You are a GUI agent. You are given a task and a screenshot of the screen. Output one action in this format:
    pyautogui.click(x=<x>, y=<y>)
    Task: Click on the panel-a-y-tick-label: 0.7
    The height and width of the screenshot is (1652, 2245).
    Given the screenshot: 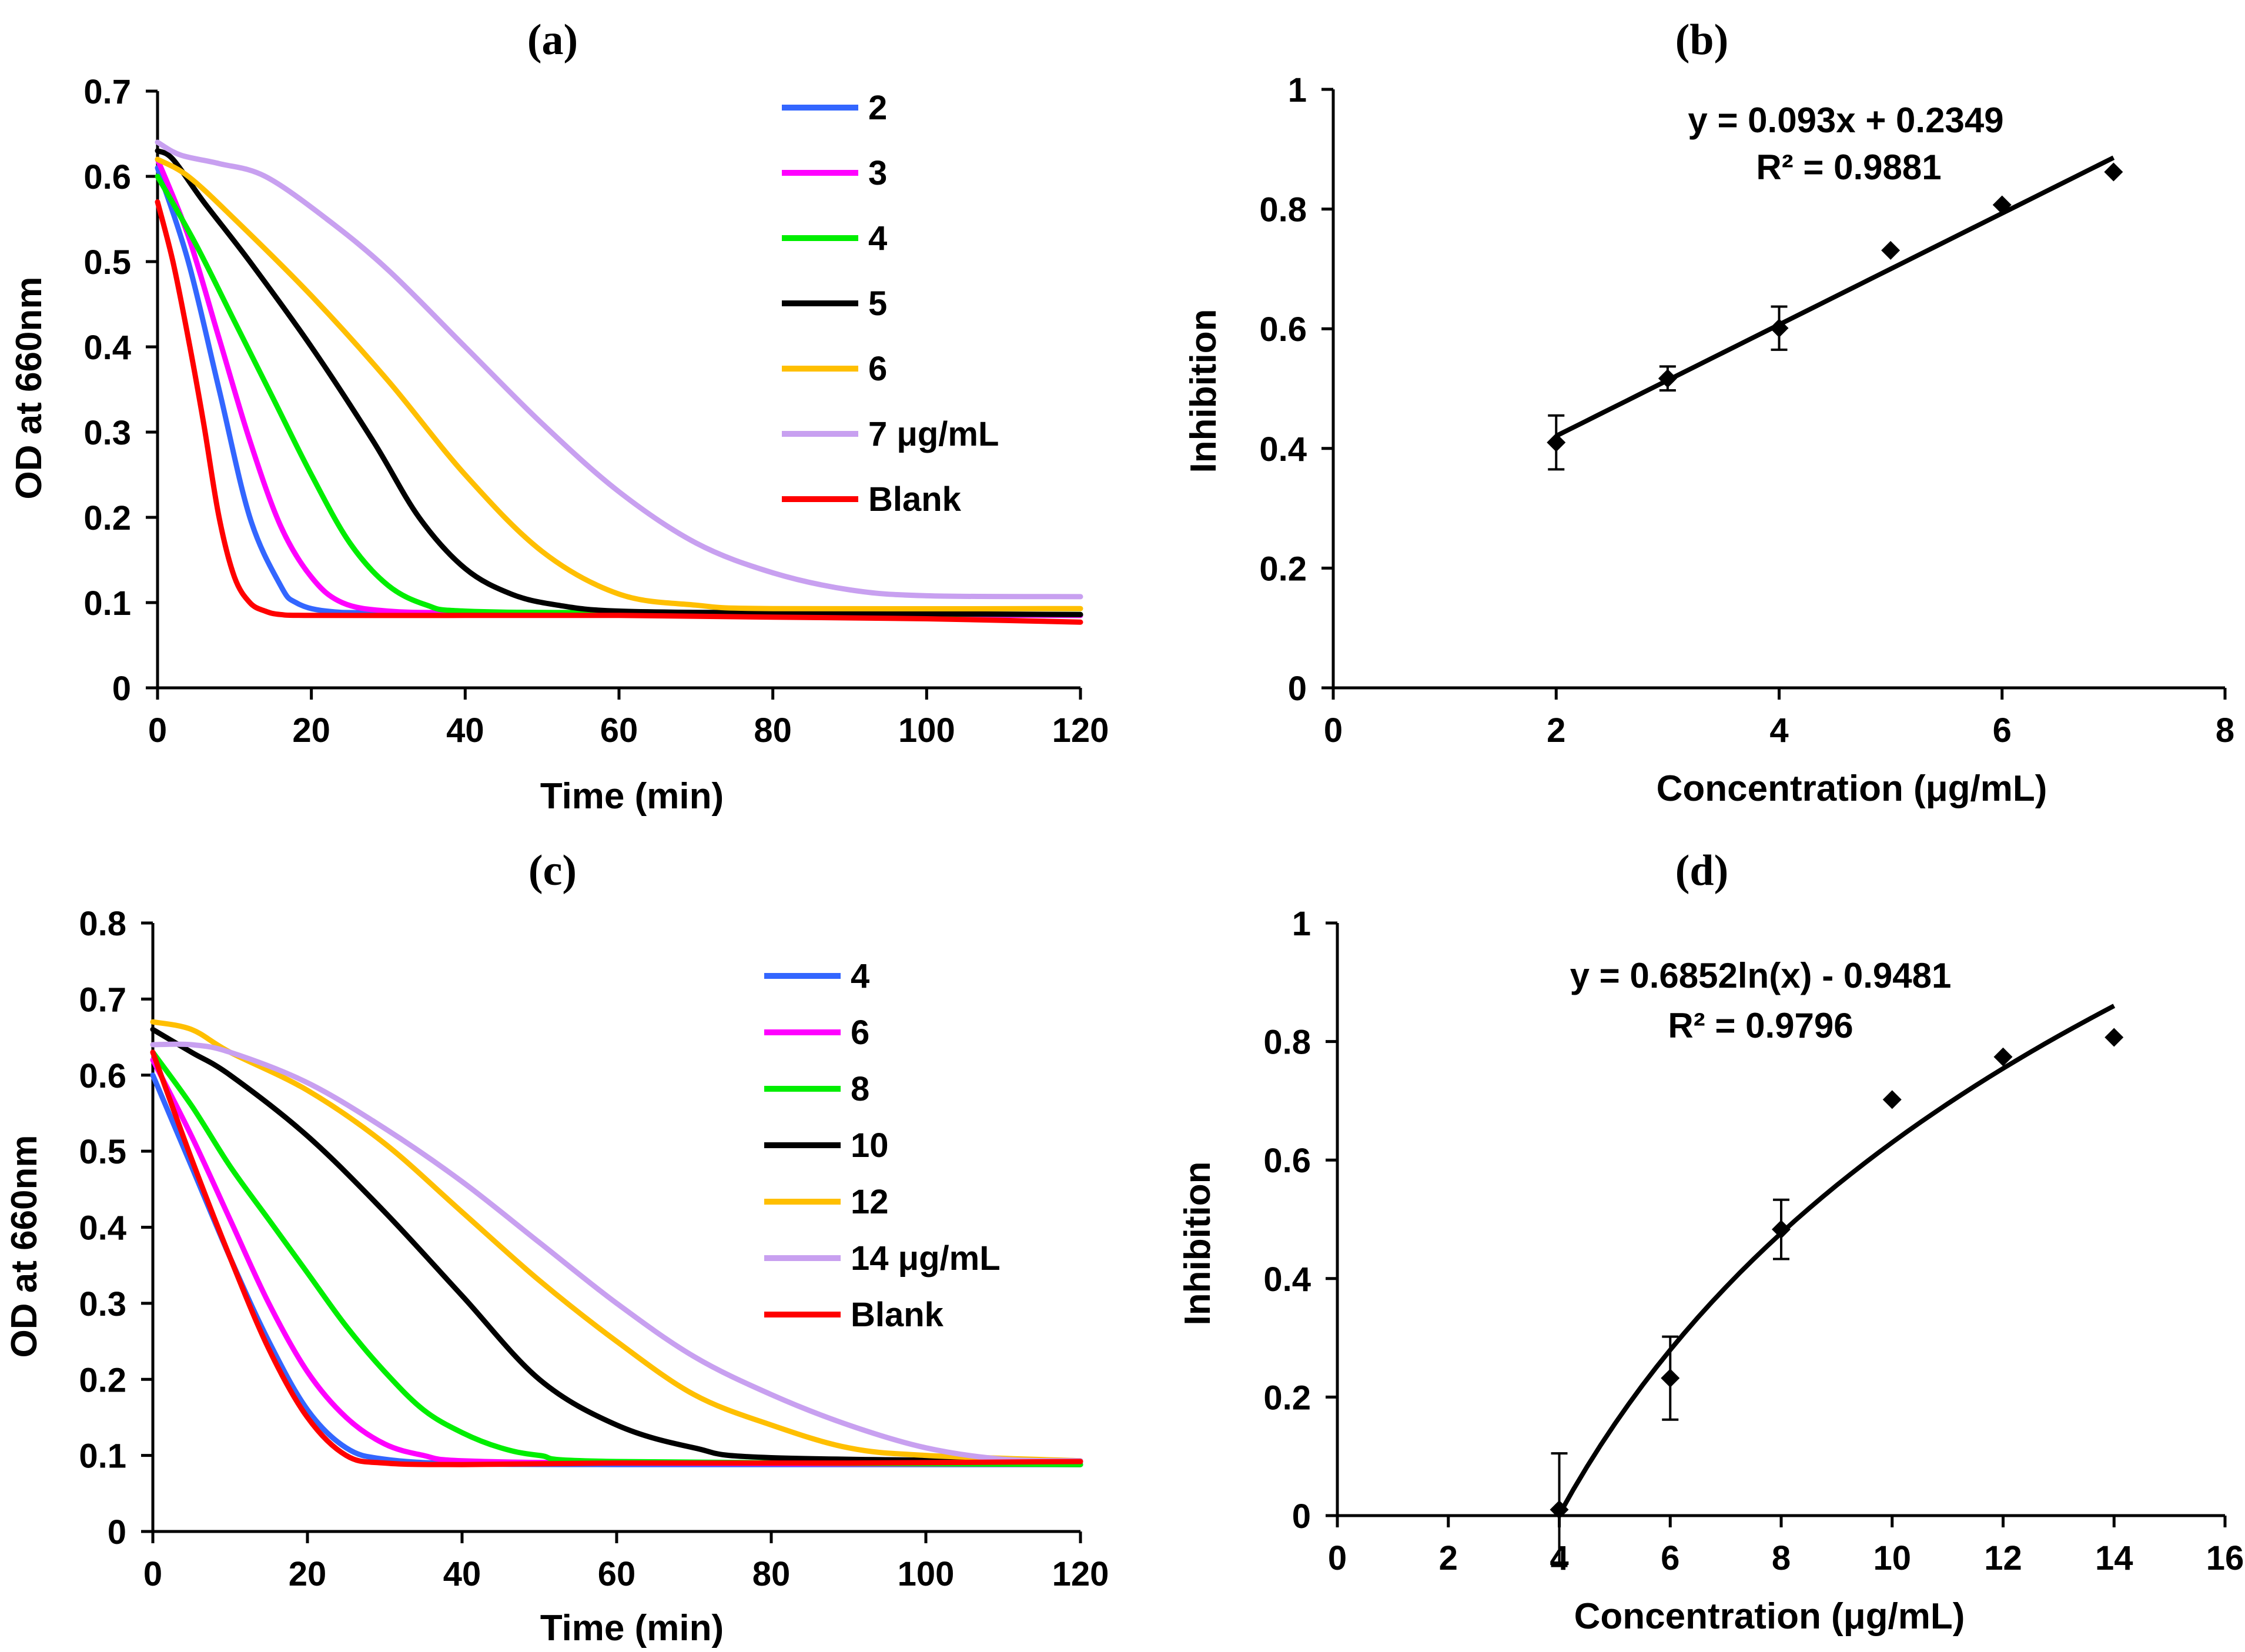 What is the action you would take?
    pyautogui.click(x=107, y=92)
    